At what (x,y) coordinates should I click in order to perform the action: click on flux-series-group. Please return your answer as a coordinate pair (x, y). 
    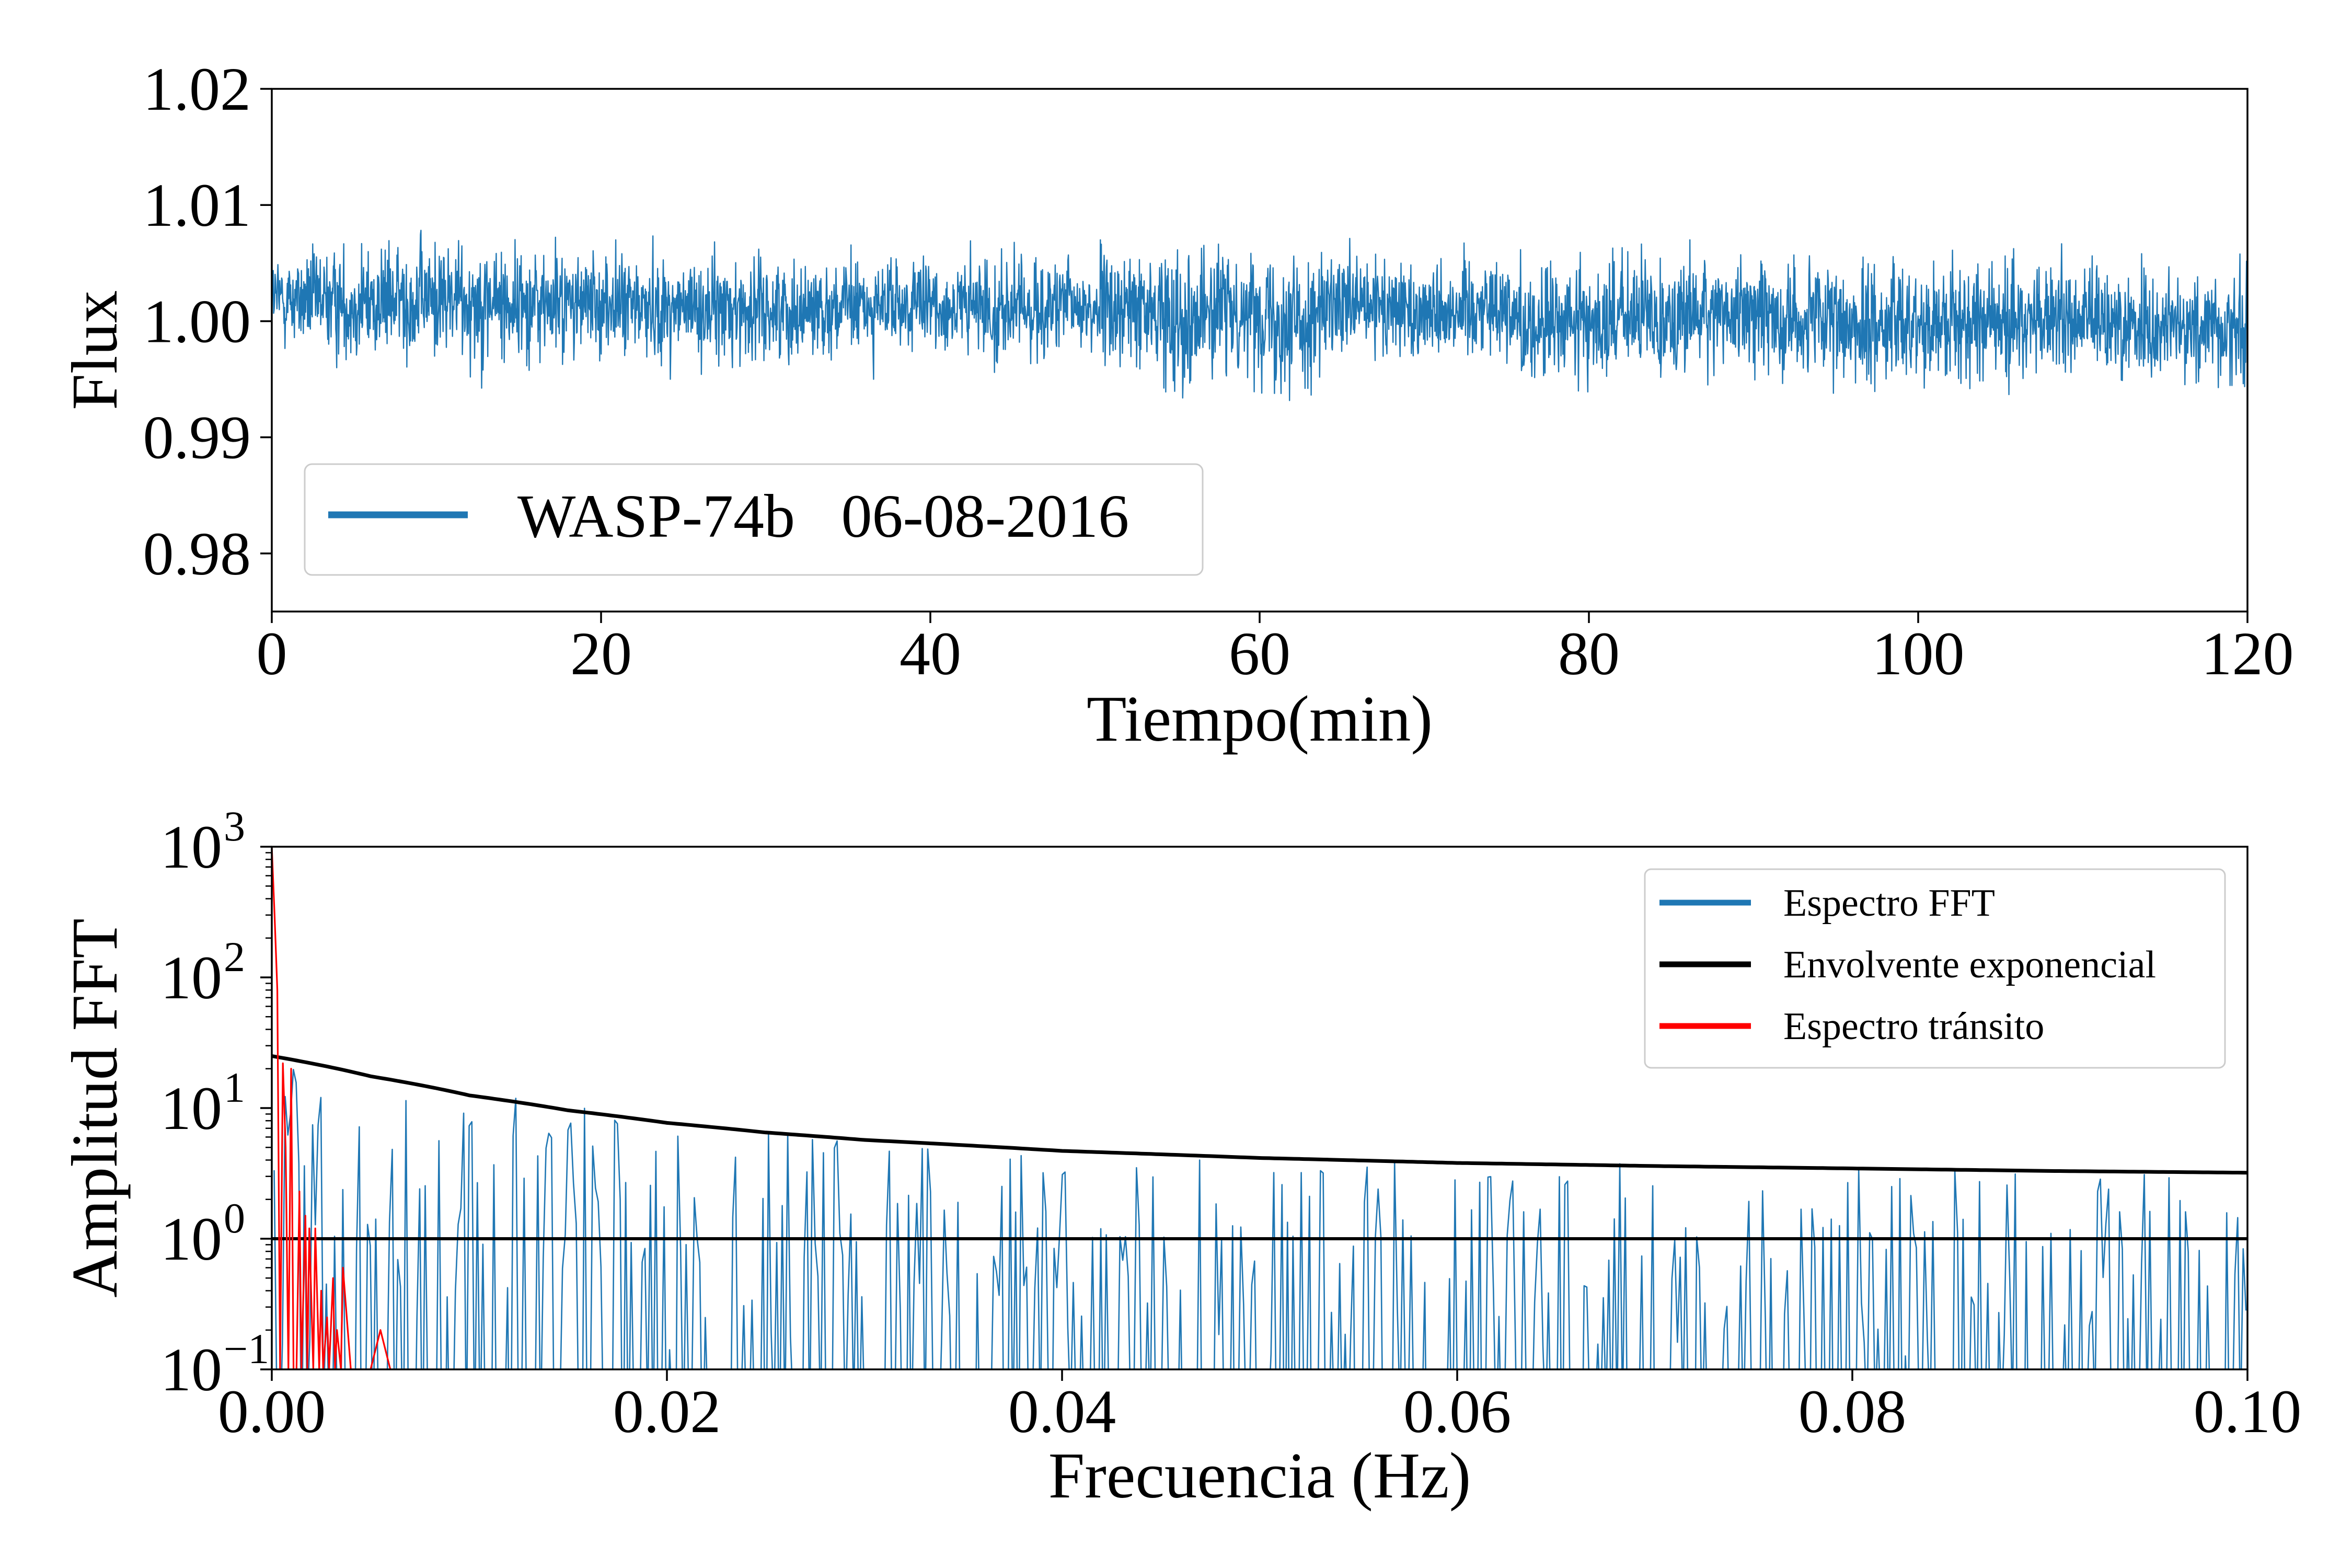
    Looking at the image, I should click on (1260, 315).